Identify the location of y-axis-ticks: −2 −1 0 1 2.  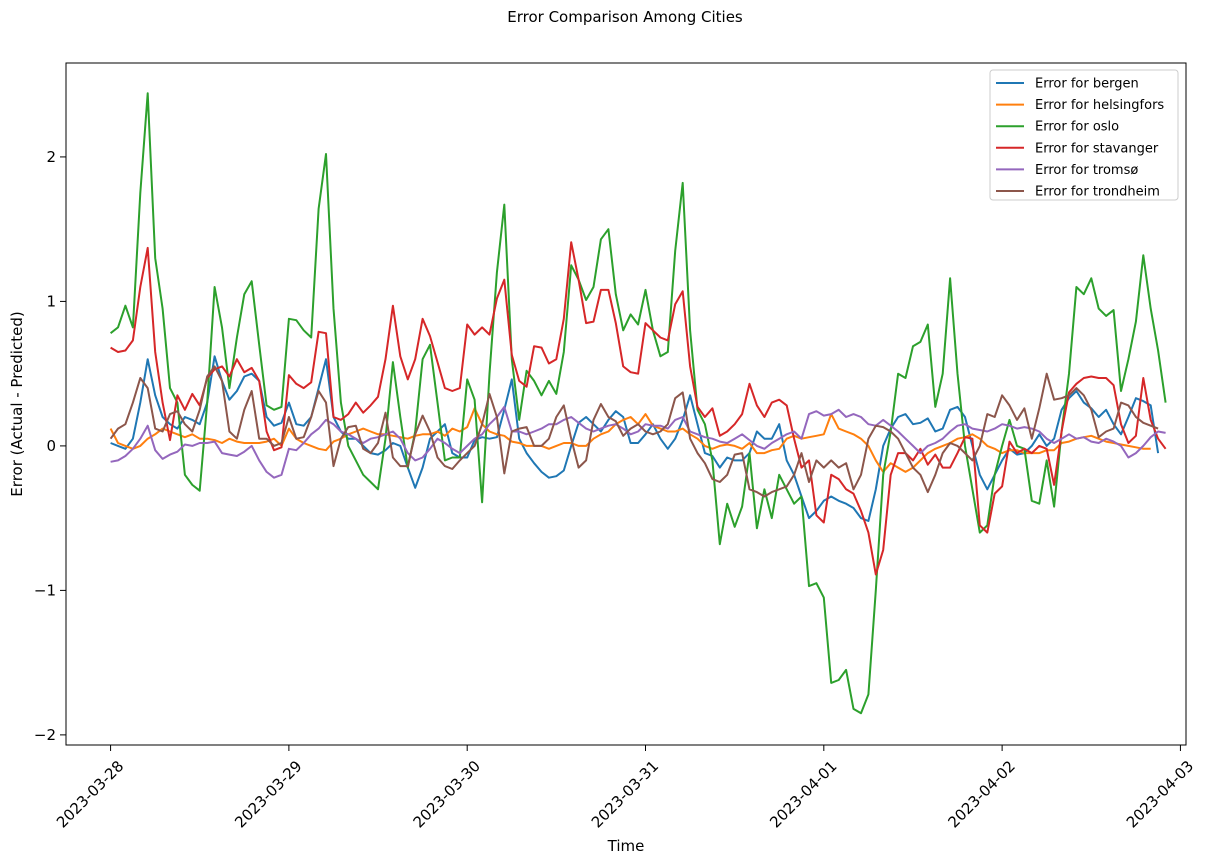
(50, 446).